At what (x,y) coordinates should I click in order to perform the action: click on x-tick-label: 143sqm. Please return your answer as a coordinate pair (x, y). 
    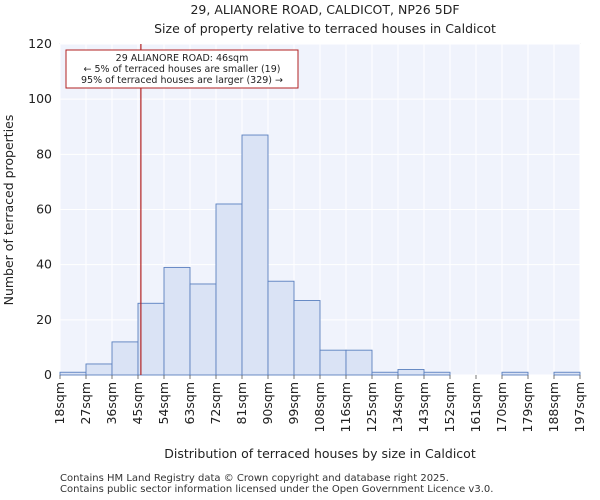
    Looking at the image, I should click on (423, 407).